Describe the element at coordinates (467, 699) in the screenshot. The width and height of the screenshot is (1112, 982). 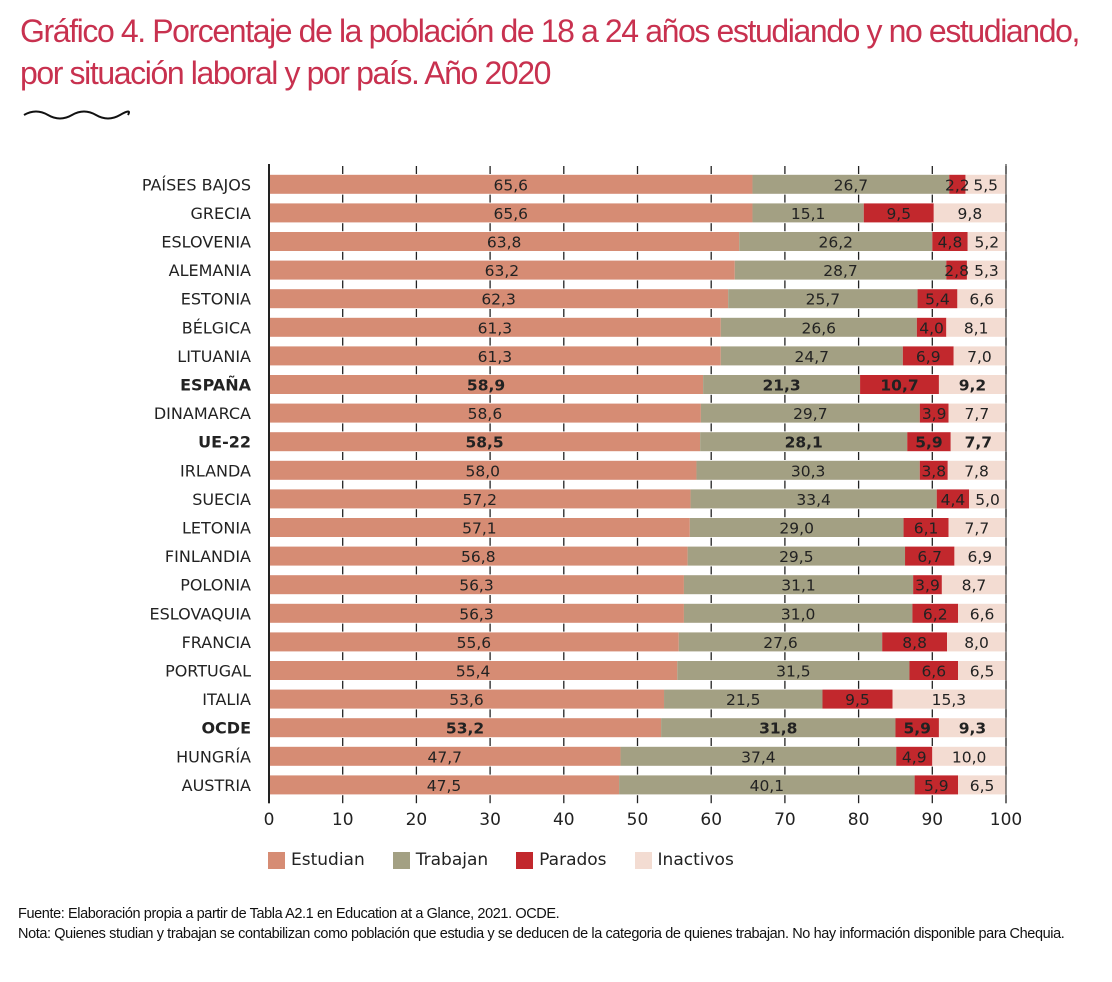
I see `bar-segment-estudian-italia` at that location.